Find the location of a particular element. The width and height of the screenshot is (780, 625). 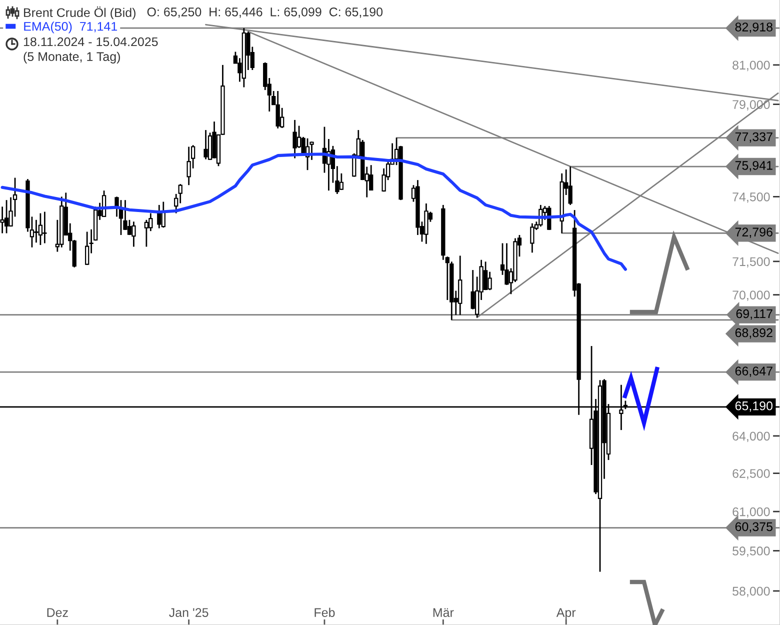

y-tick-label: 71,500 is located at coordinates (751, 262).